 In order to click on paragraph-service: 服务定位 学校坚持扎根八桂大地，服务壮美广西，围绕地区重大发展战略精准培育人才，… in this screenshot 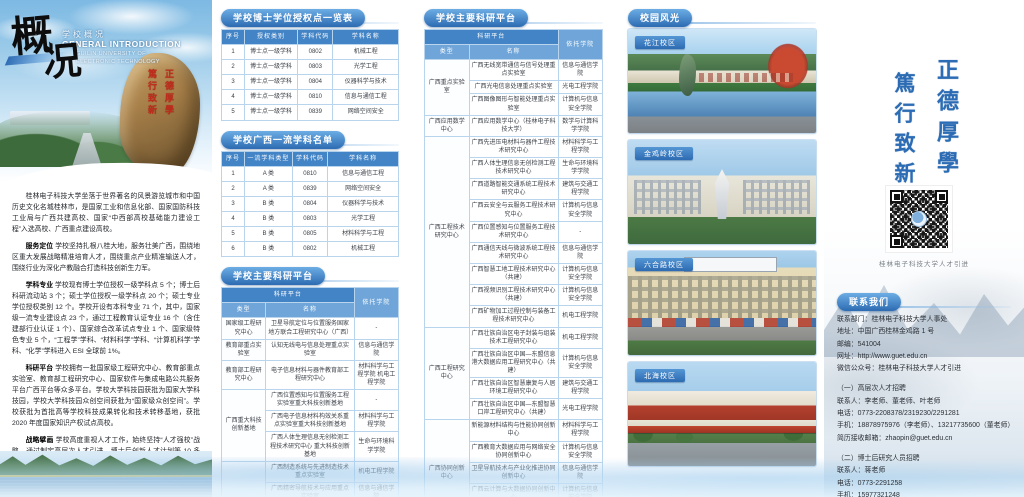, I will do `click(106, 257)`.